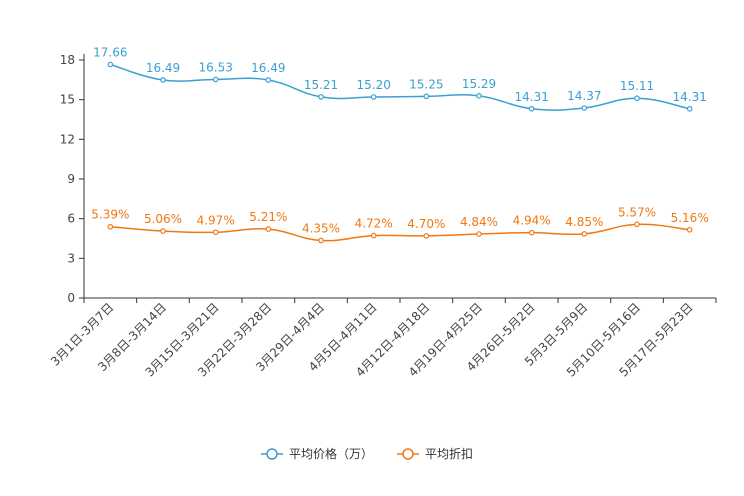  I want to click on y-tick-label: 6, so click(71, 219).